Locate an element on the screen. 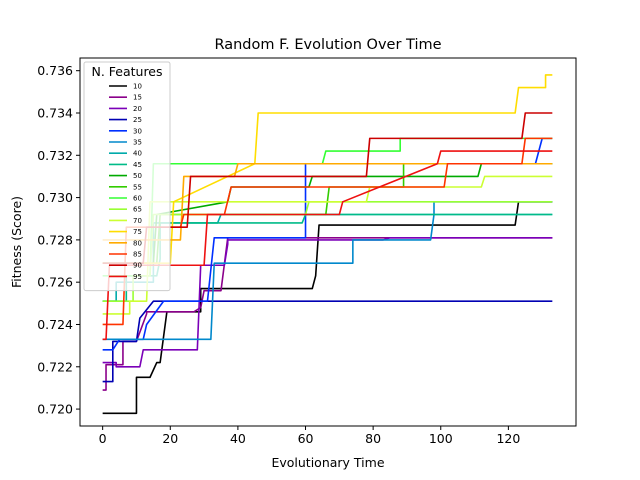  legend-label-35: 35 is located at coordinates (137, 143).